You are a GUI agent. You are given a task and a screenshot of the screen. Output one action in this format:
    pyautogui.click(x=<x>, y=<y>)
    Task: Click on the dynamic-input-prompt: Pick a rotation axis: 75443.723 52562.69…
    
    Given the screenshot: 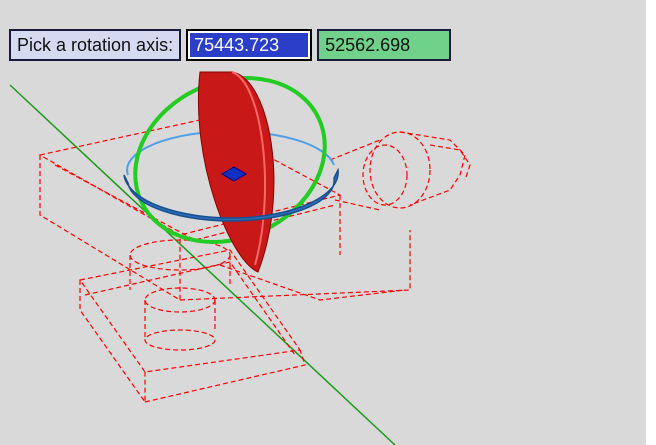 What is the action you would take?
    pyautogui.click(x=230, y=45)
    